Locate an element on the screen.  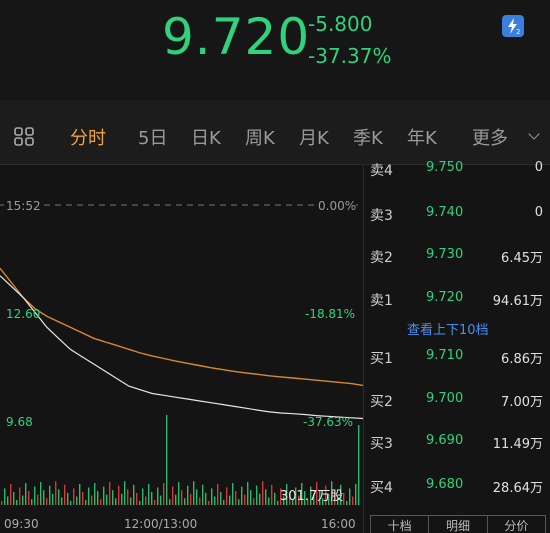
book-bottom-tabs: 十档 明细 分价 is located at coordinates (458, 524).